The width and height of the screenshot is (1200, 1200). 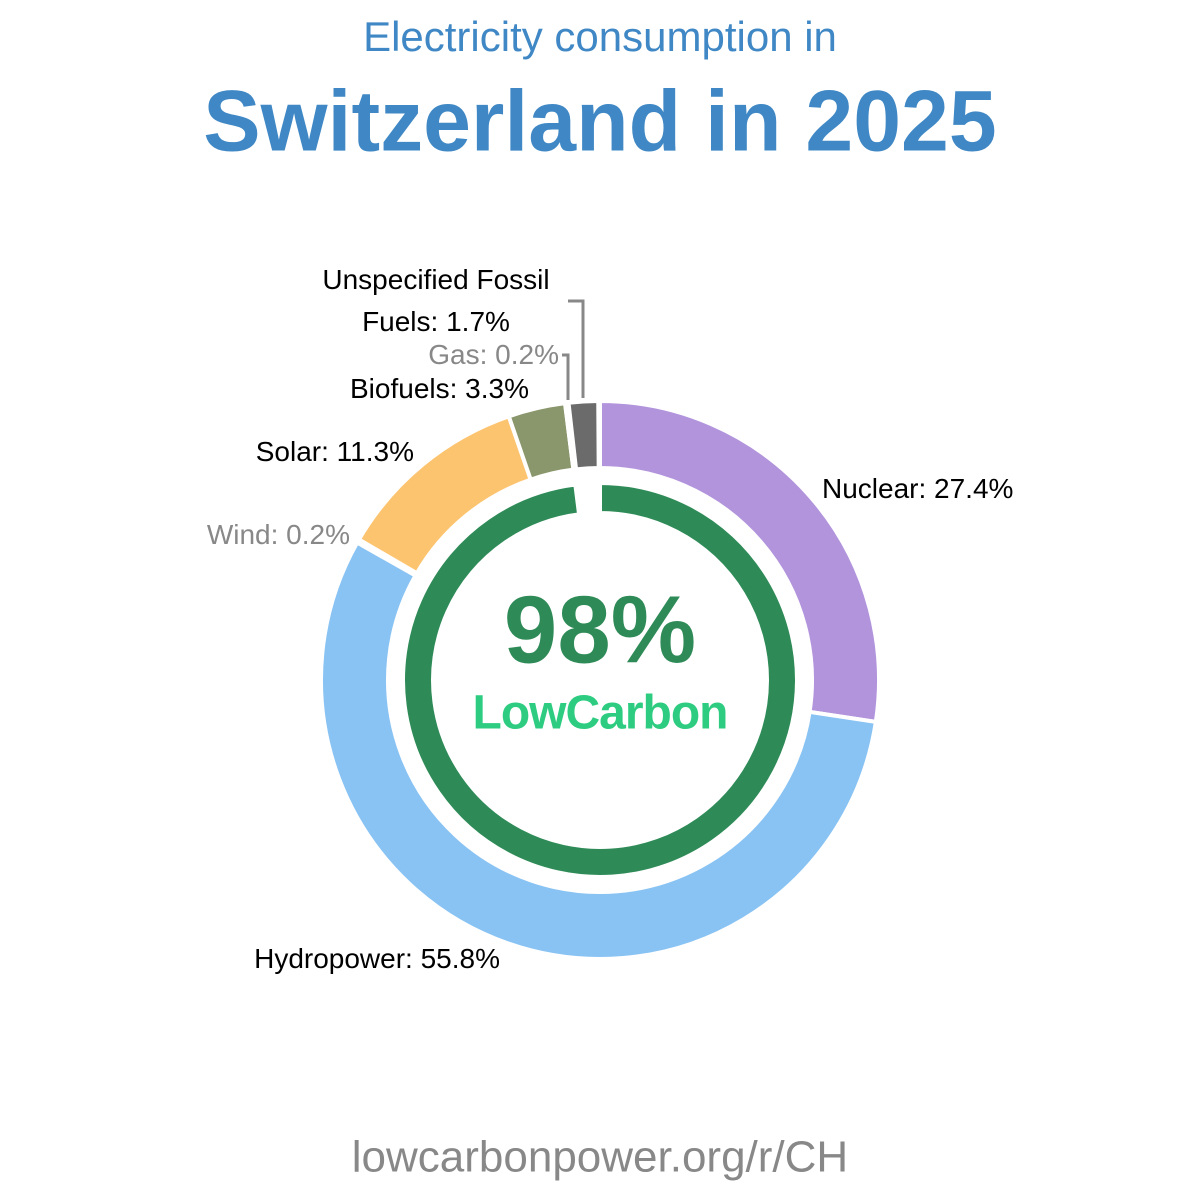 What do you see at coordinates (334, 451) in the screenshot?
I see `data-label: Solar: 11.3%` at bounding box center [334, 451].